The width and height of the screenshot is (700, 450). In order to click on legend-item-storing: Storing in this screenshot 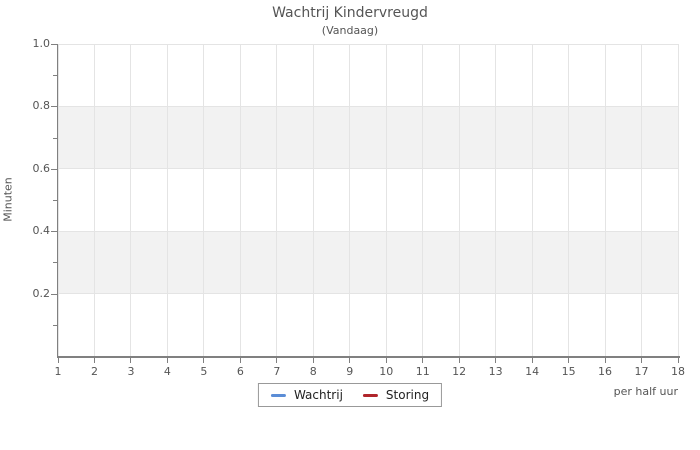, I will do `click(396, 395)`.